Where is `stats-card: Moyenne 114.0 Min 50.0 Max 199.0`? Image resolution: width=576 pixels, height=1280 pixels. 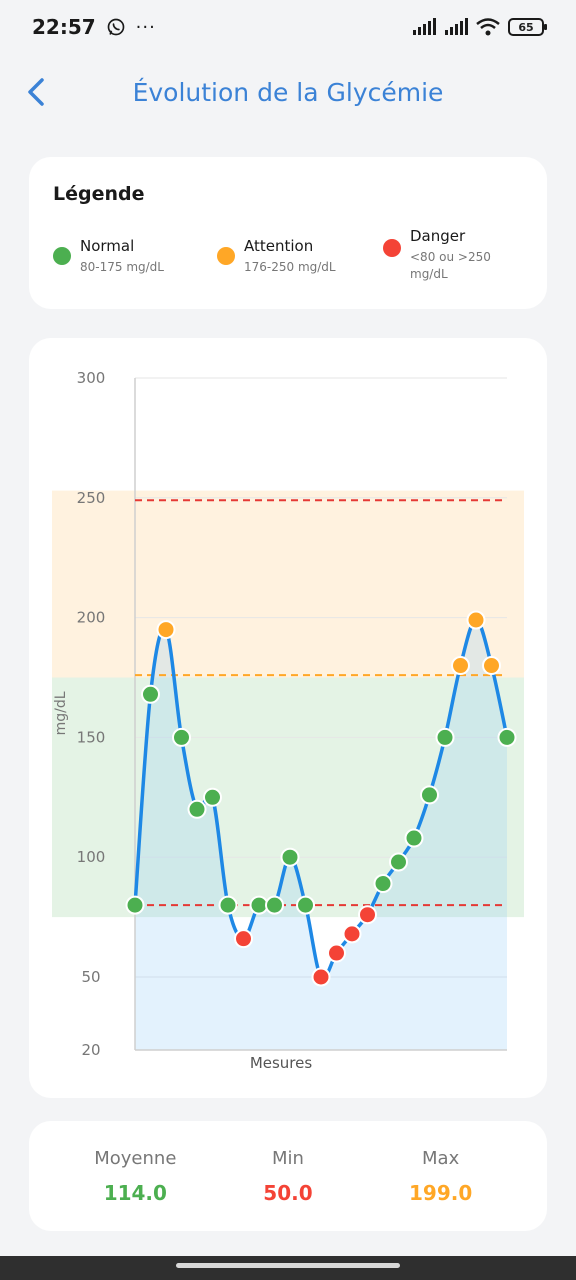 stats-card: Moyenne 114.0 Min 50.0 Max 199.0 is located at coordinates (288, 1176).